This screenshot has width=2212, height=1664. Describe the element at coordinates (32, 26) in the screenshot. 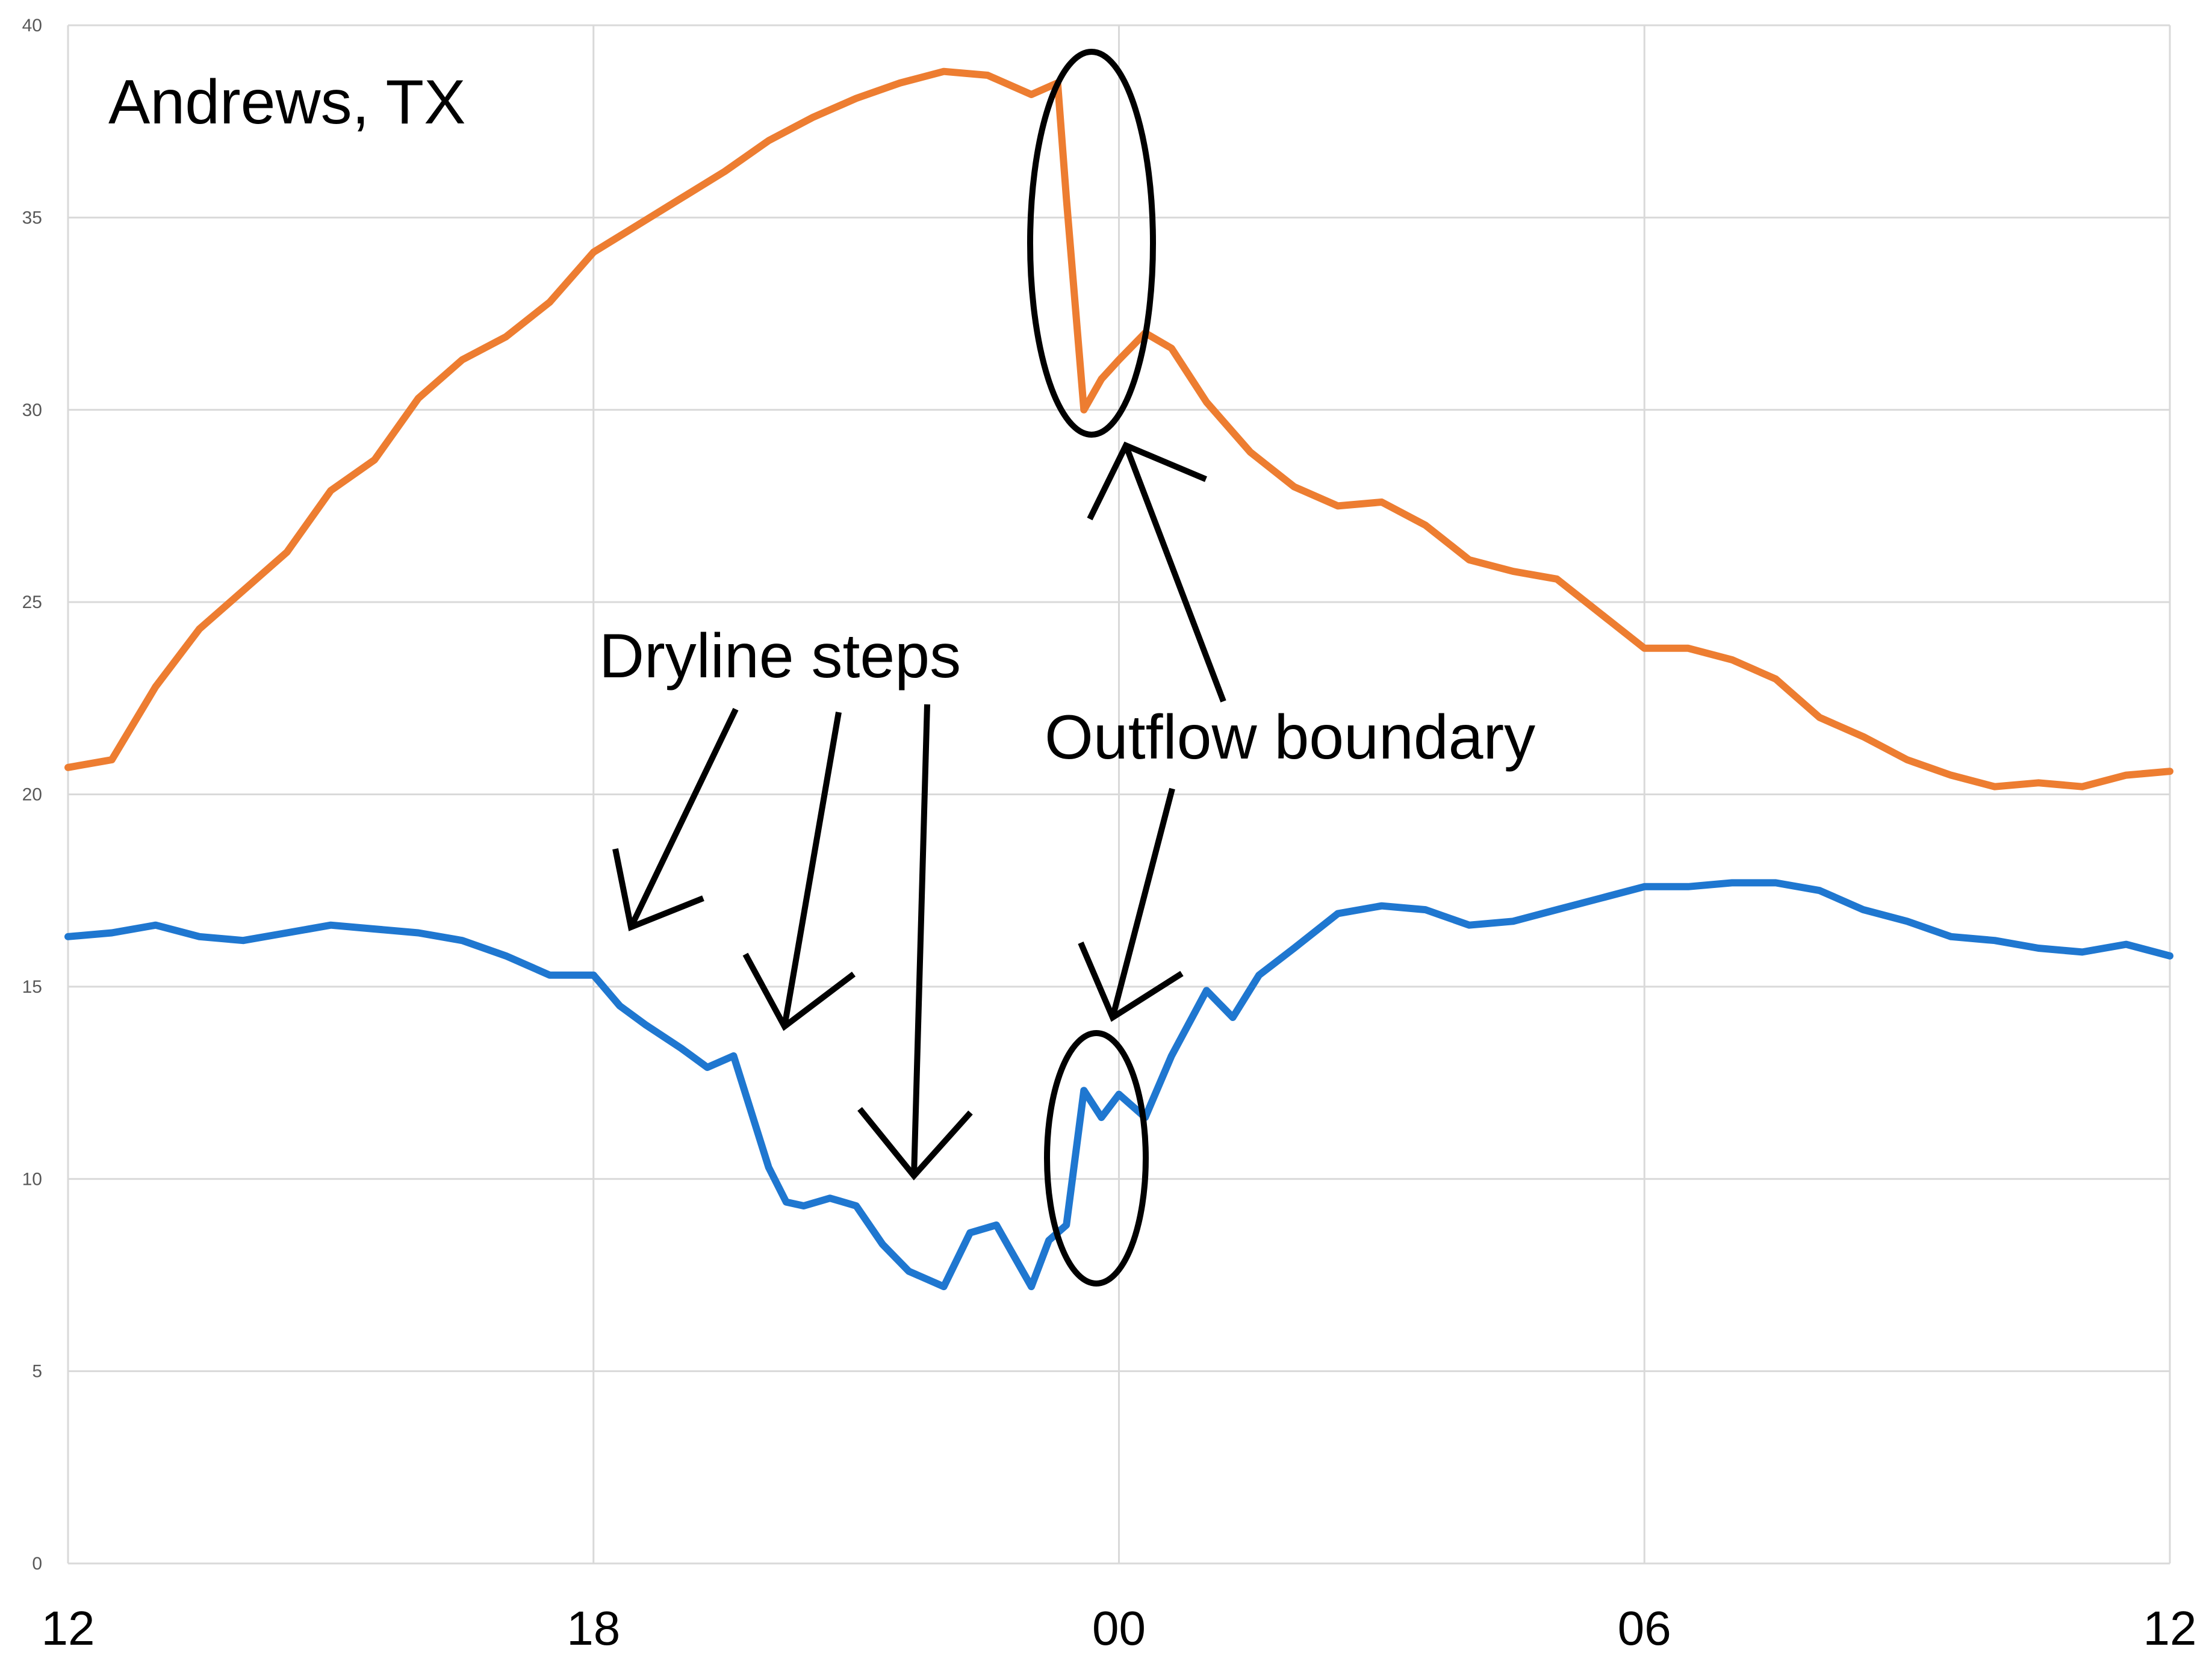

I see `y-tick-label: 40` at that location.